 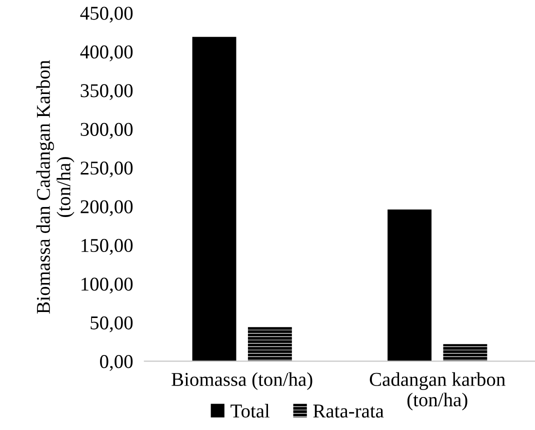 I want to click on y-tick-label: 300,00, so click(x=106, y=130).